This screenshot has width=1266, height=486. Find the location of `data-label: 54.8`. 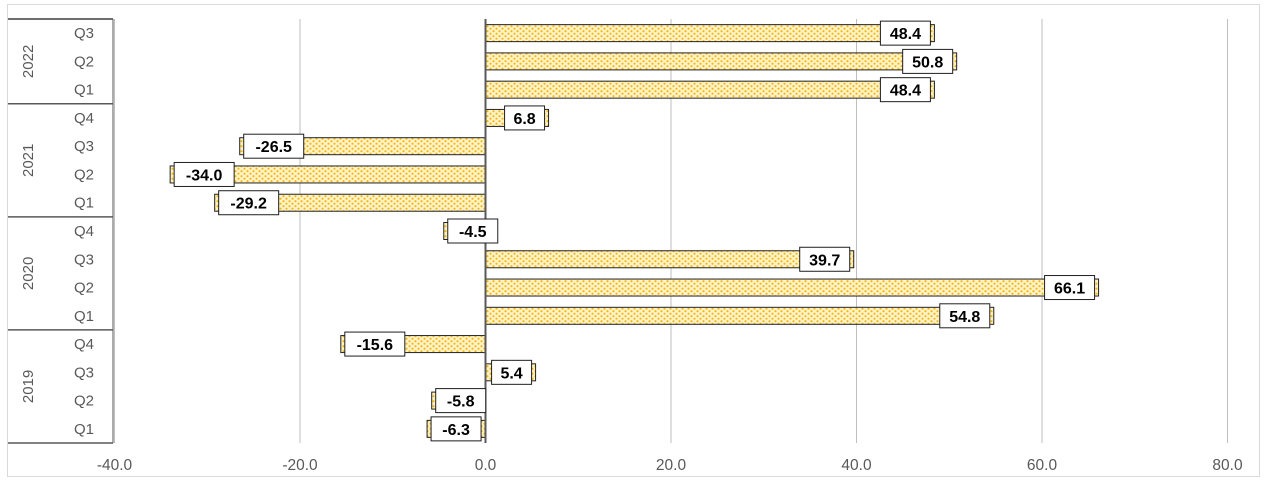

data-label: 54.8 is located at coordinates (964, 317).